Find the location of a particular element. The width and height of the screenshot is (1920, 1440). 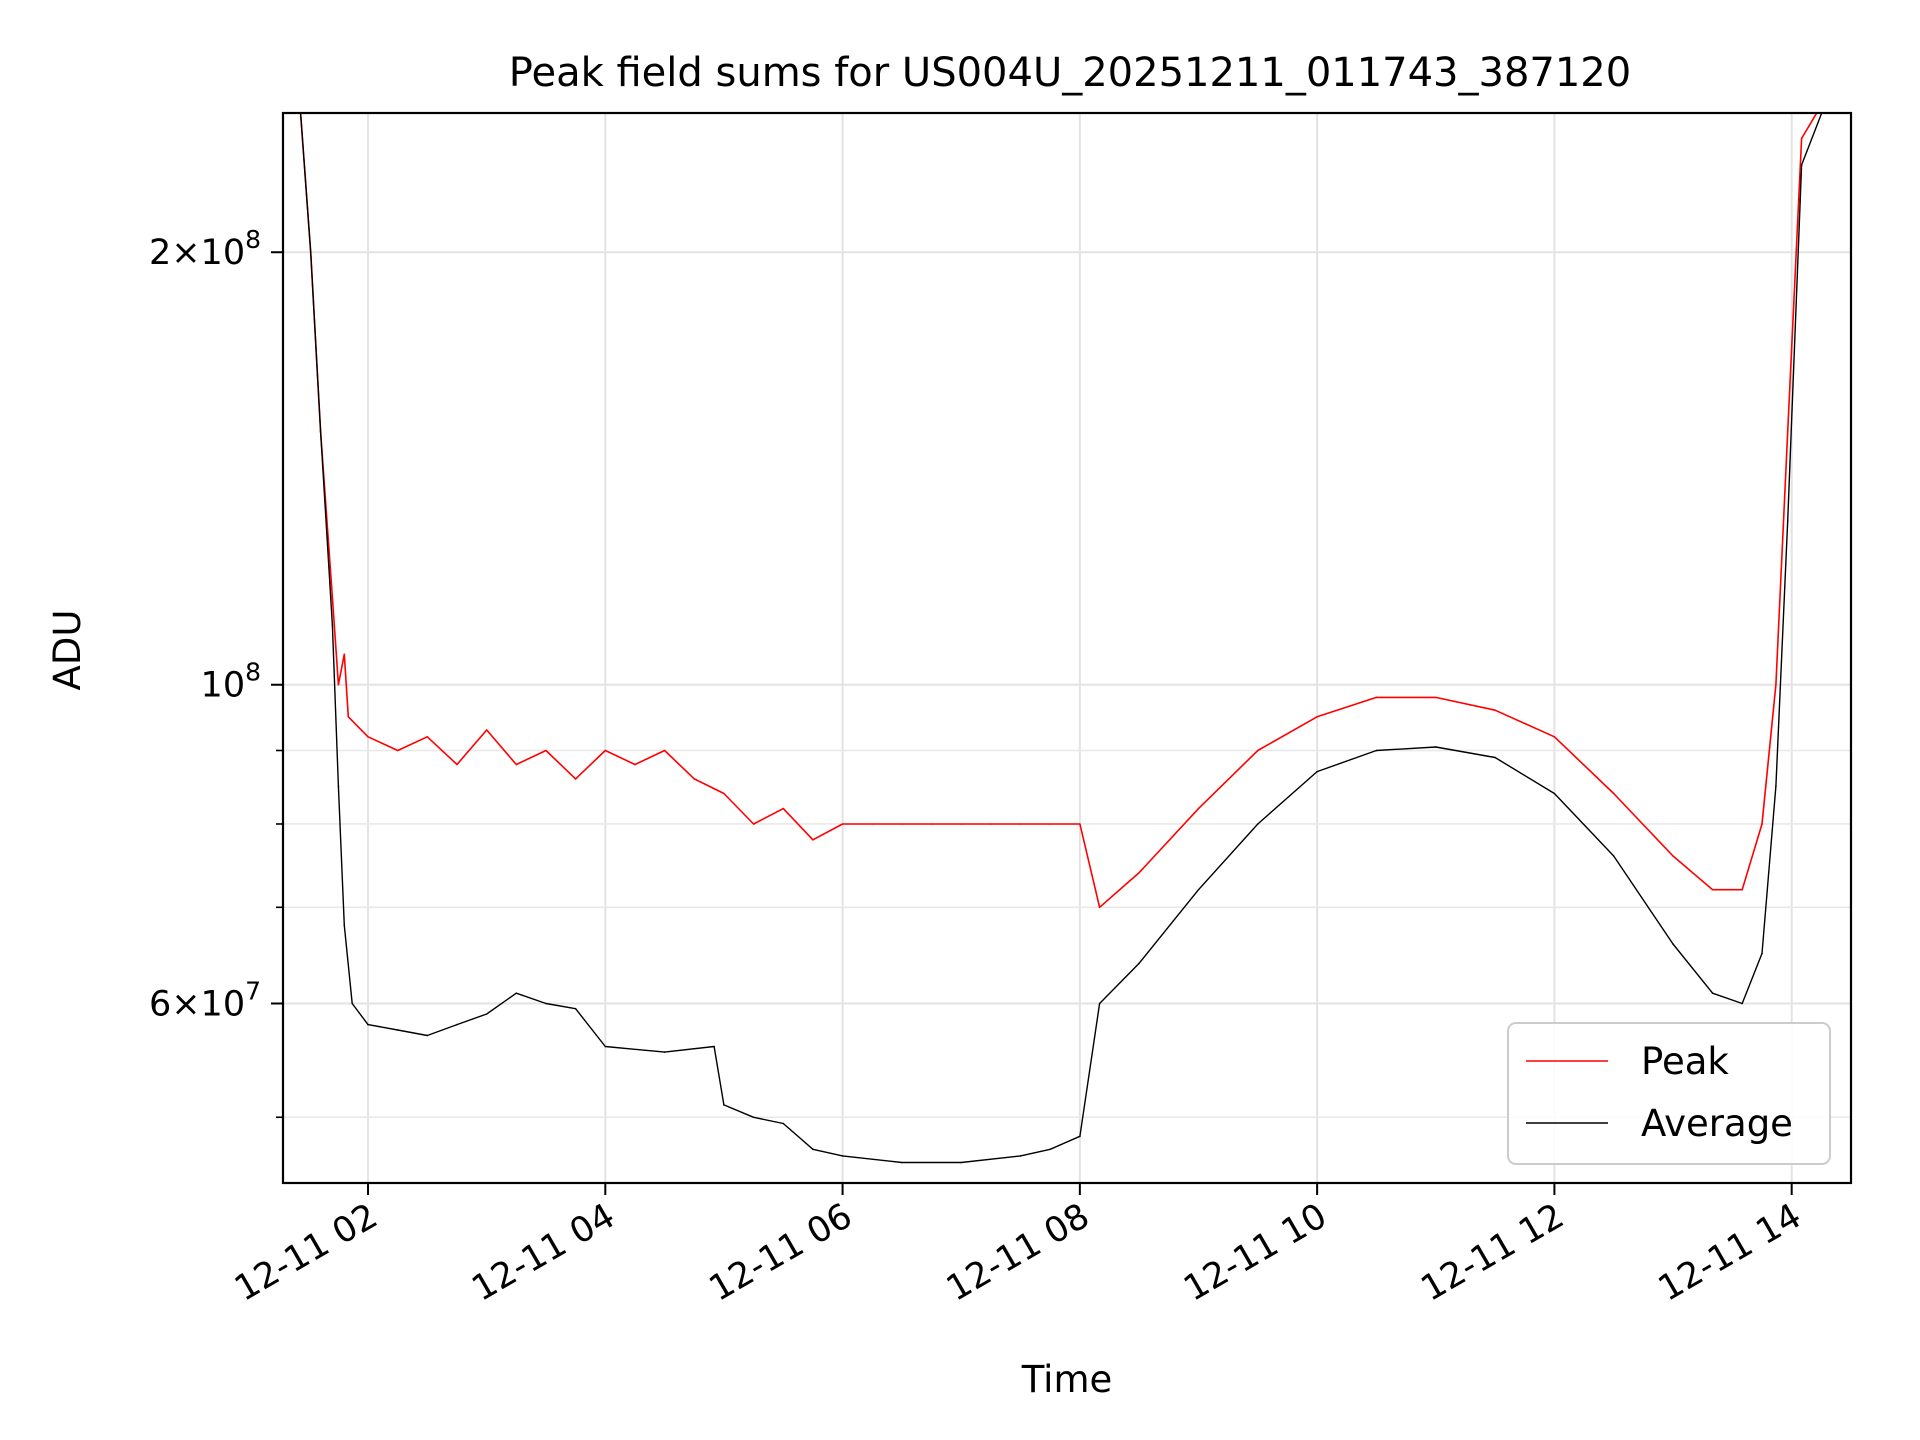

legend: Peak Average is located at coordinates (1669, 1093).